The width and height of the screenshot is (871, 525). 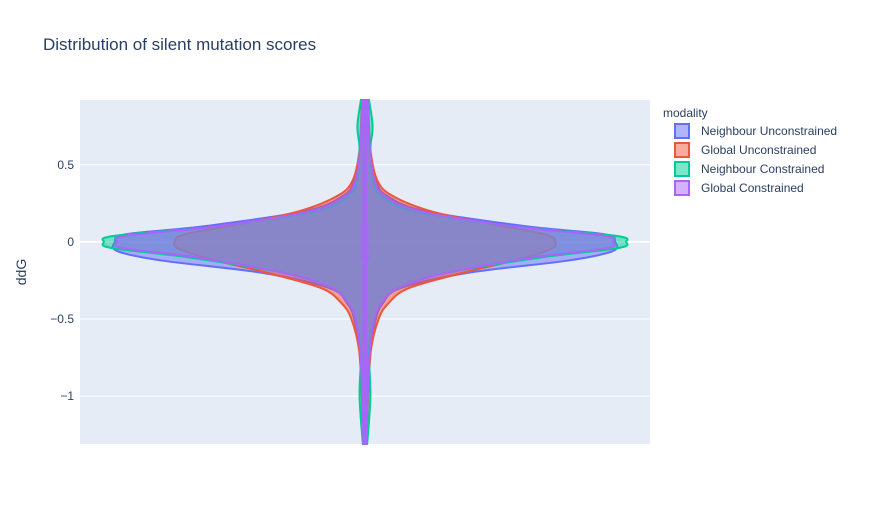 What do you see at coordinates (758, 150) in the screenshot?
I see `legend-label: Global Unconstrained` at bounding box center [758, 150].